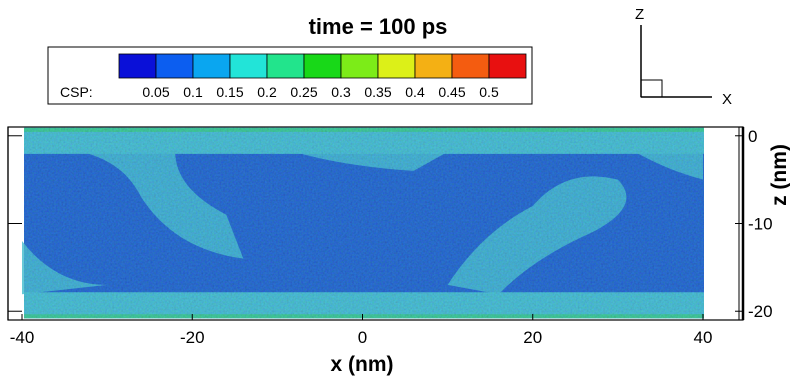 The image size is (790, 383). I want to click on triad-x-label: X, so click(727, 99).